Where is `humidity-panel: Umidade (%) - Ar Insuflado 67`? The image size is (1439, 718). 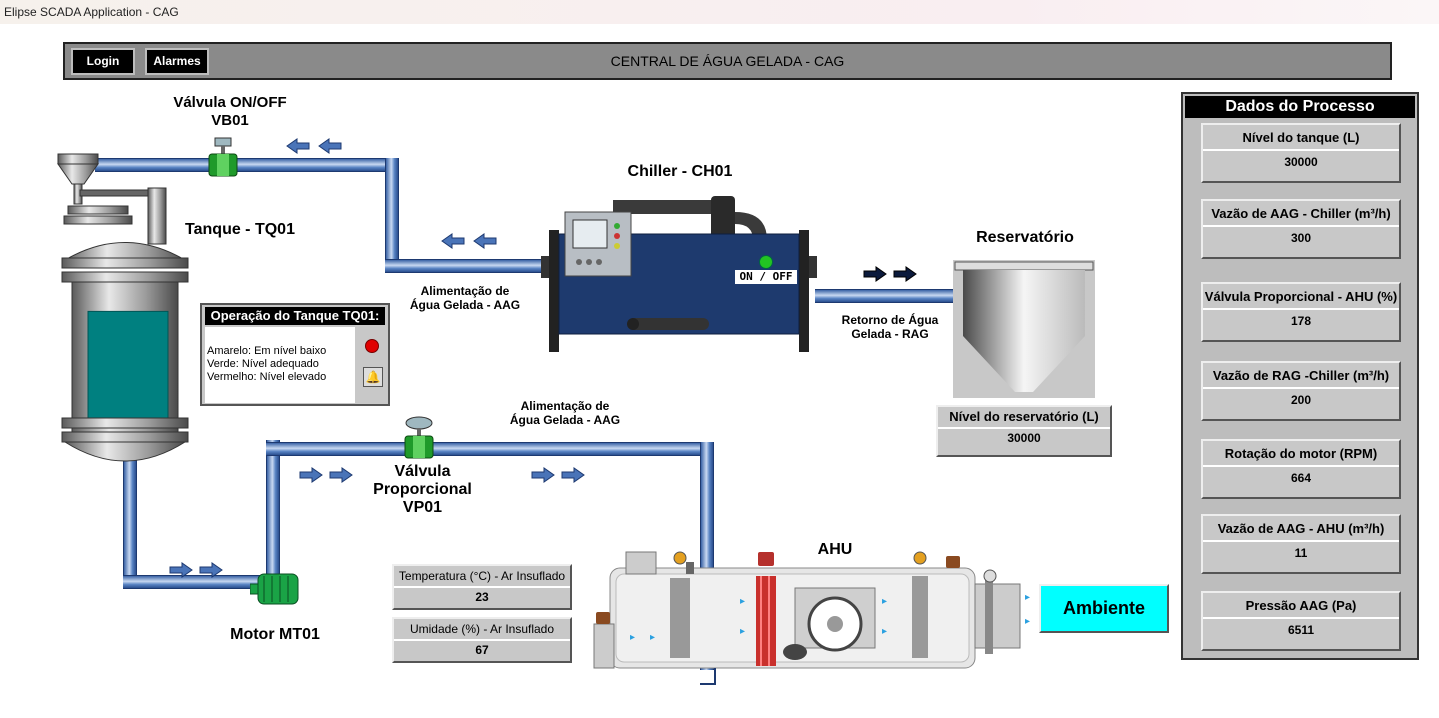 humidity-panel: Umidade (%) - Ar Insuflado 67 is located at coordinates (482, 640).